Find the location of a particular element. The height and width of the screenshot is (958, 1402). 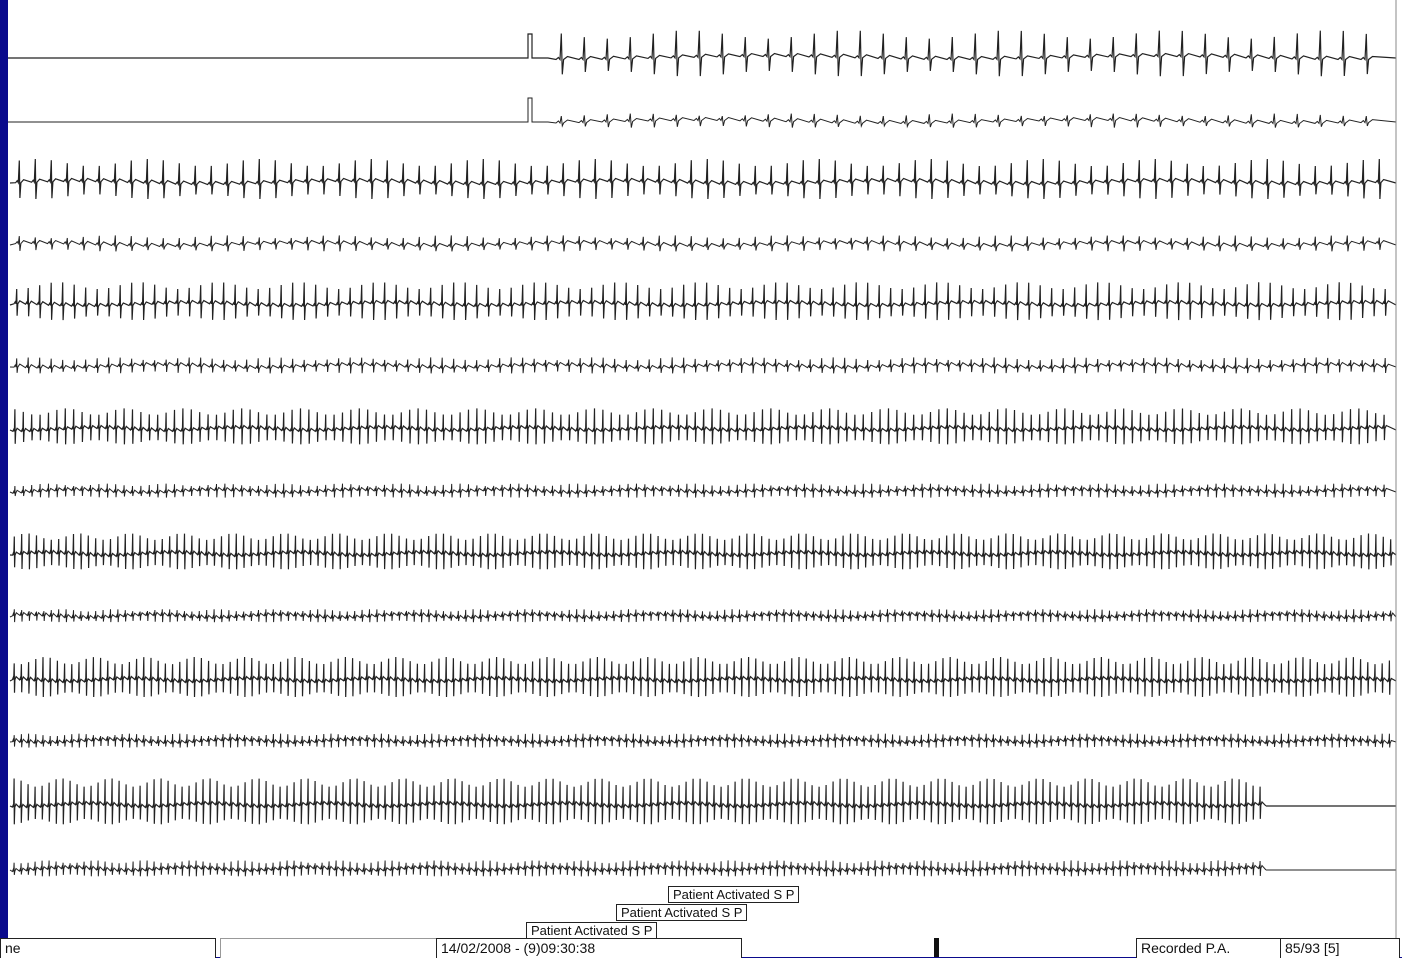

footer-label-fragment: ne is located at coordinates (108, 948).